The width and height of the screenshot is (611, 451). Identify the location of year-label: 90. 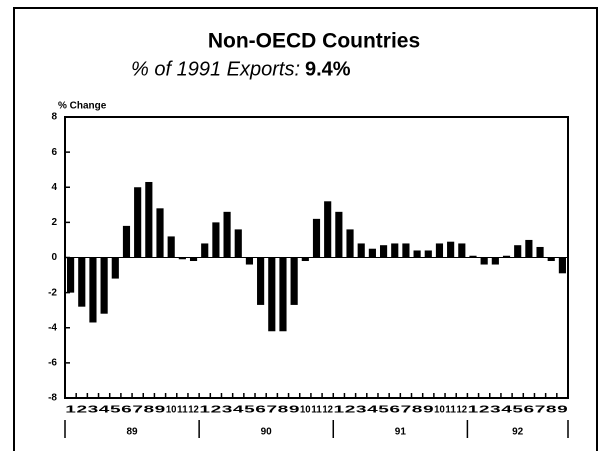
(267, 432).